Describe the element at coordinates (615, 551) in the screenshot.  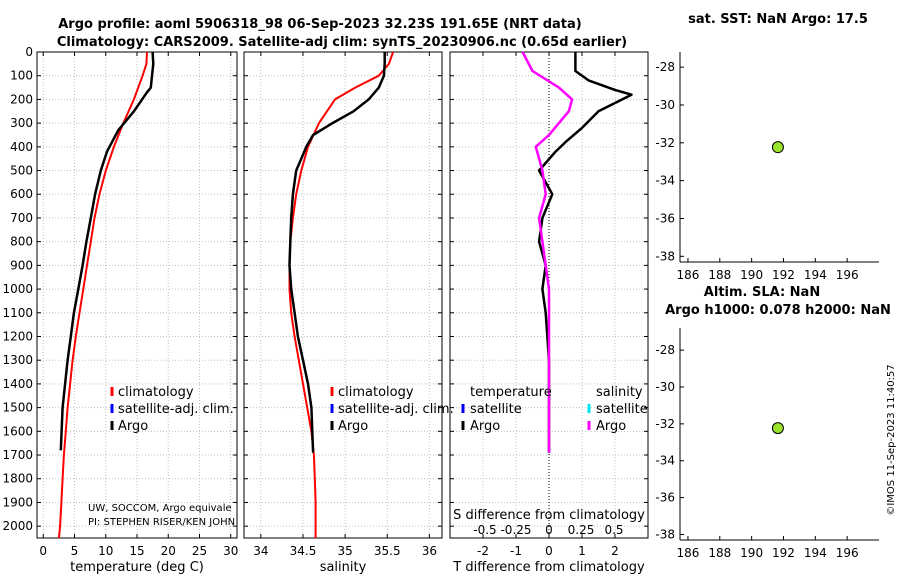
I see `x-tick-label: 2` at that location.